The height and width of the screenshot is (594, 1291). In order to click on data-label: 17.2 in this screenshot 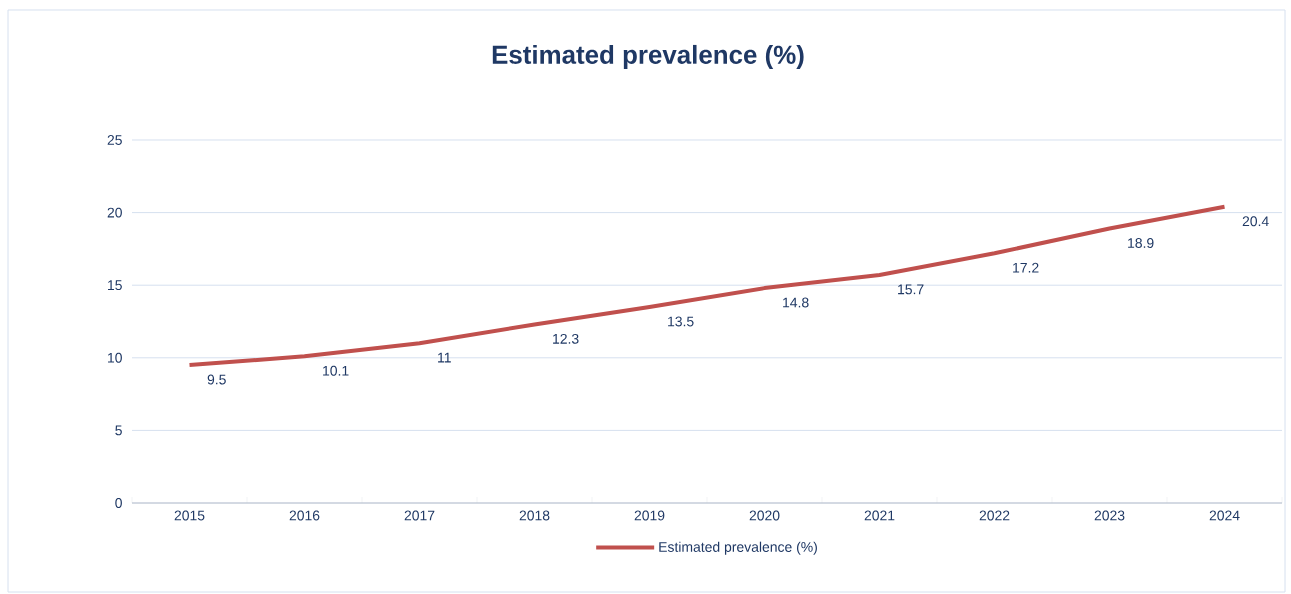, I will do `click(1026, 267)`.